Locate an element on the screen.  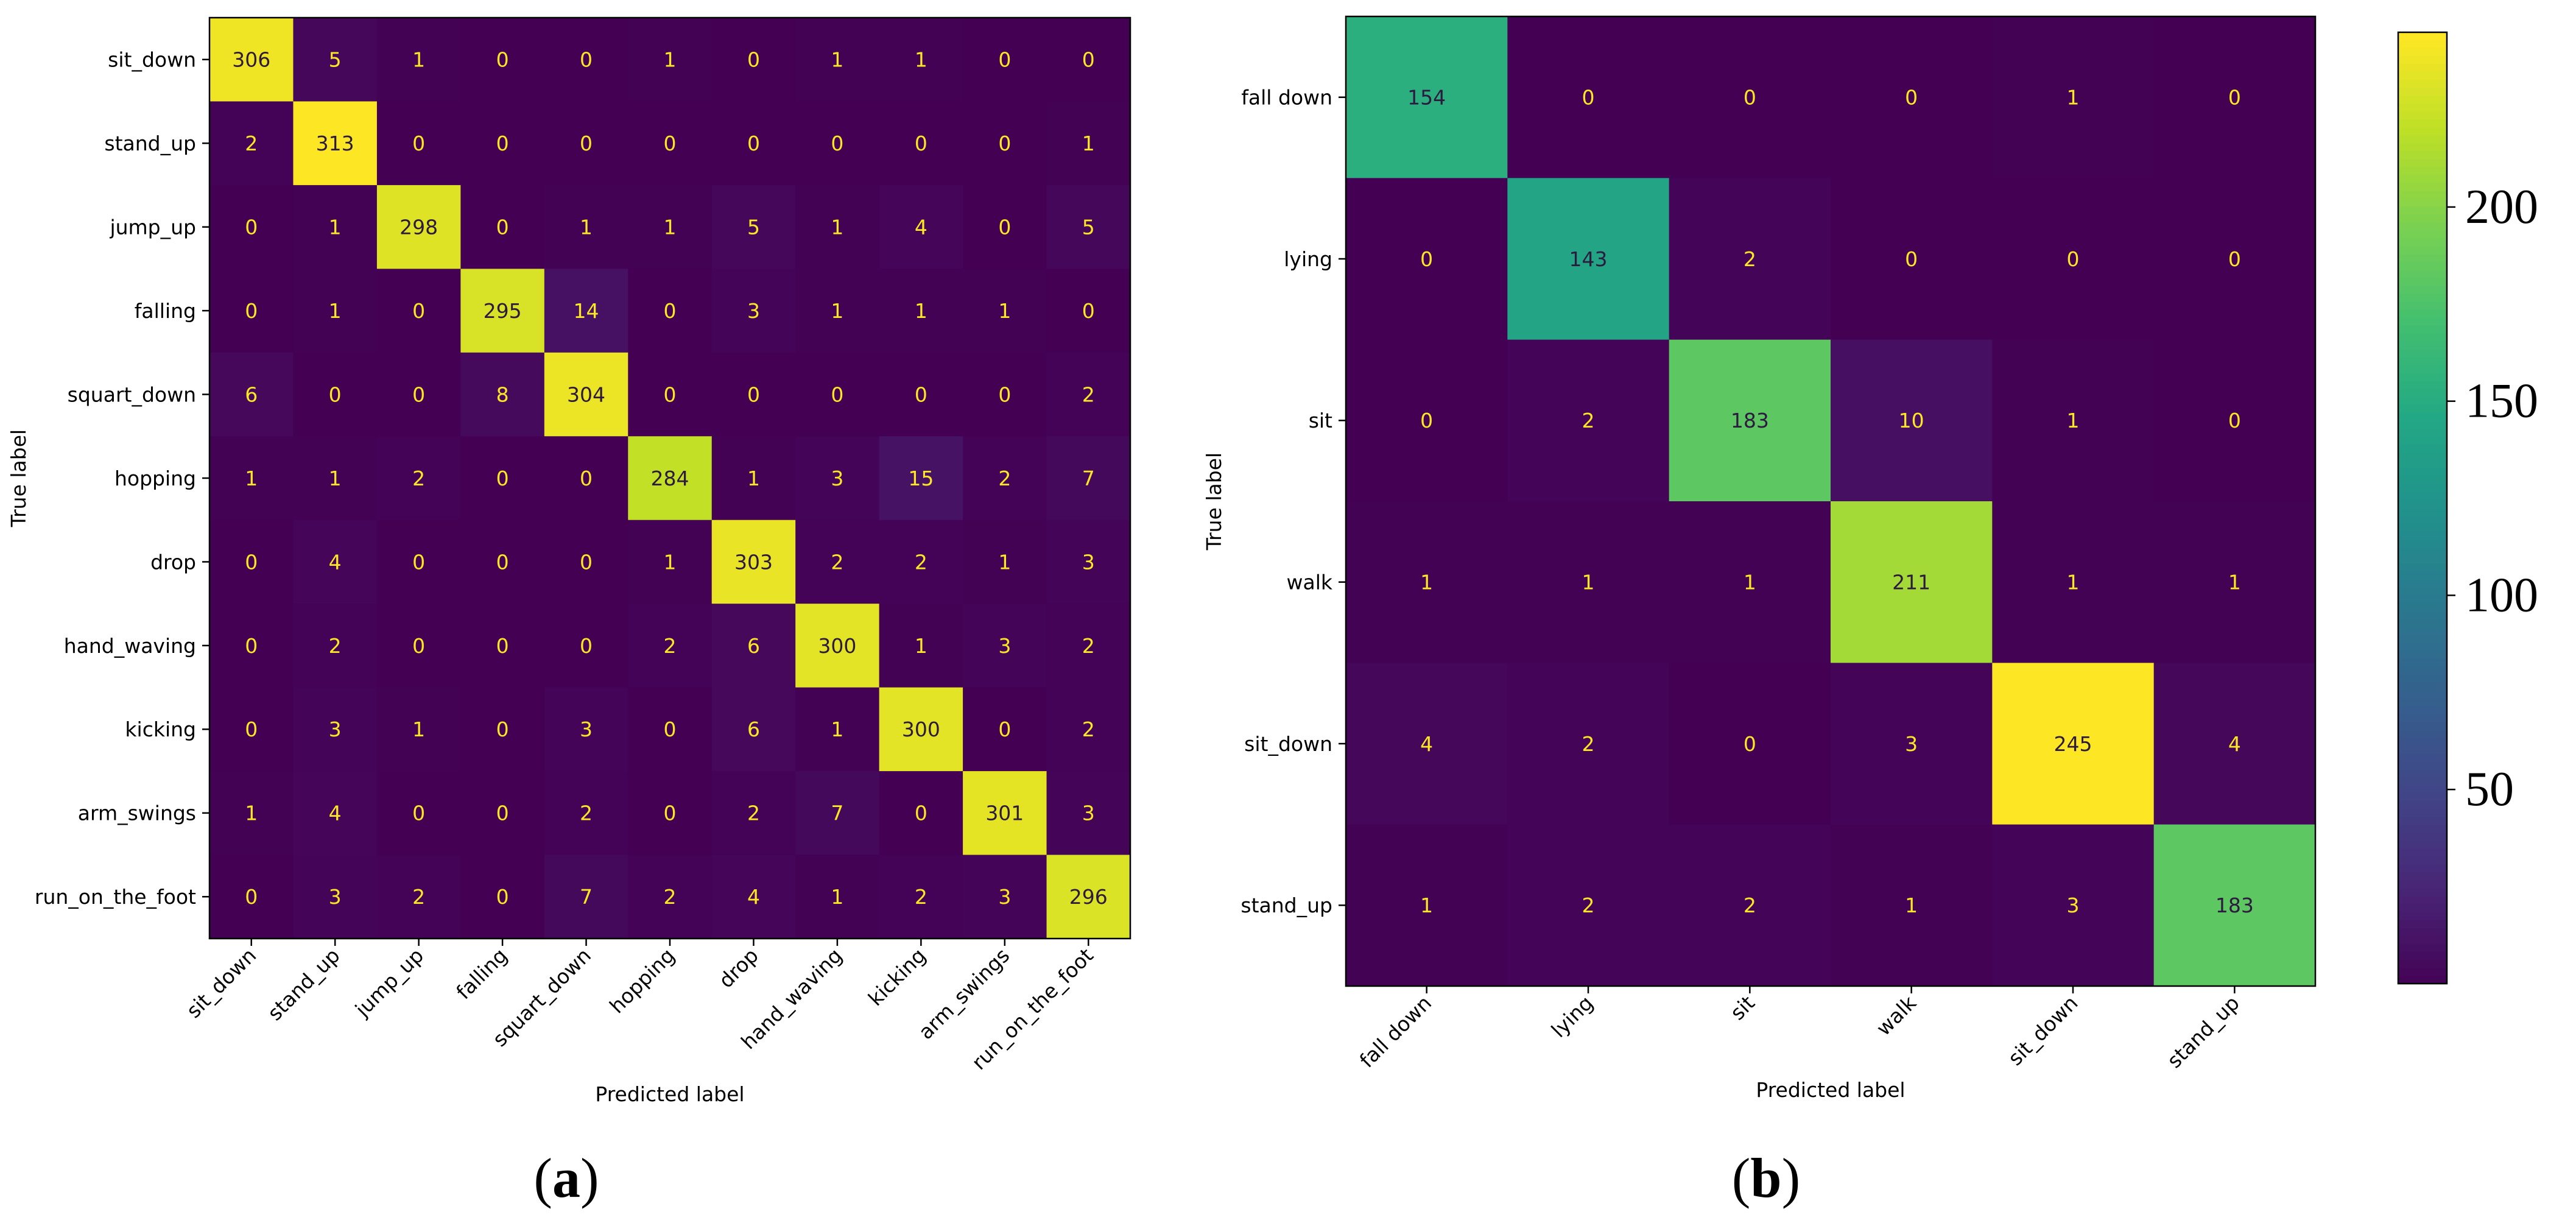
x-tick-label: walk is located at coordinates (1896, 1015).